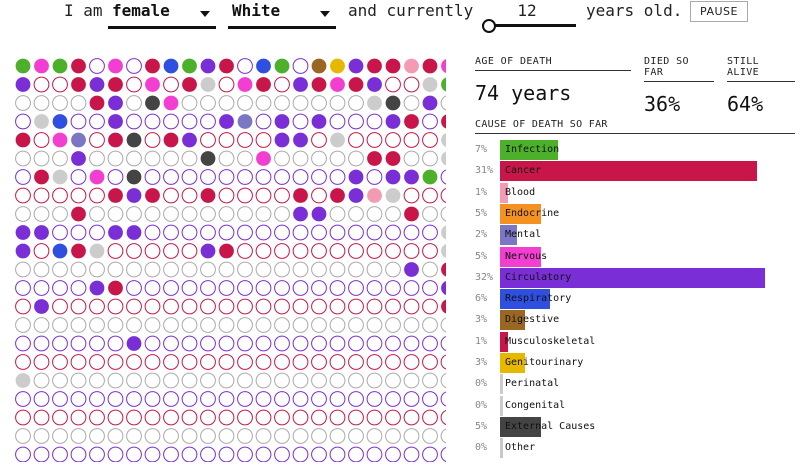 This screenshot has width=800, height=475. I want to click on pause-button: PAUSE, so click(719, 11).